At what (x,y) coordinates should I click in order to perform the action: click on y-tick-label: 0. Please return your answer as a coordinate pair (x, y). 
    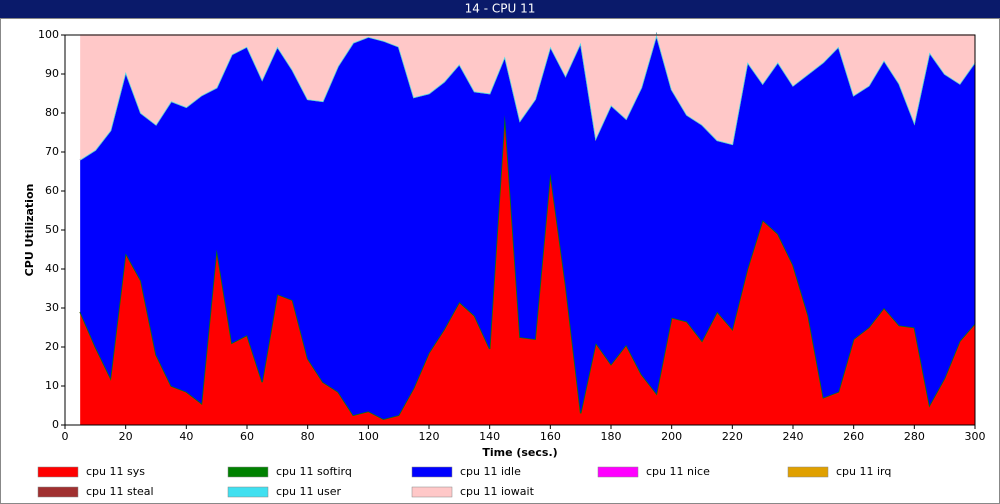
    Looking at the image, I should click on (55, 424).